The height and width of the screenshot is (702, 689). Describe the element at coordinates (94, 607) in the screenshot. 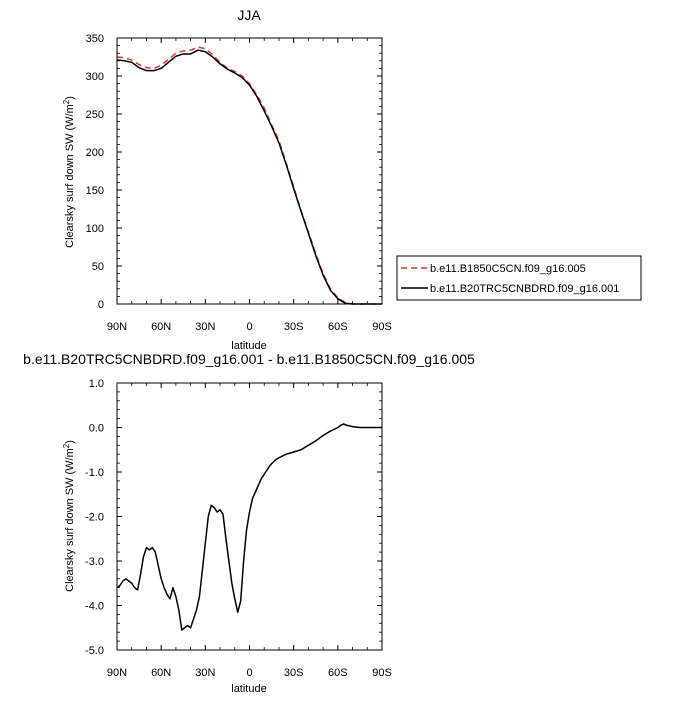

I see `bottom-ytick-label: -4.0` at that location.